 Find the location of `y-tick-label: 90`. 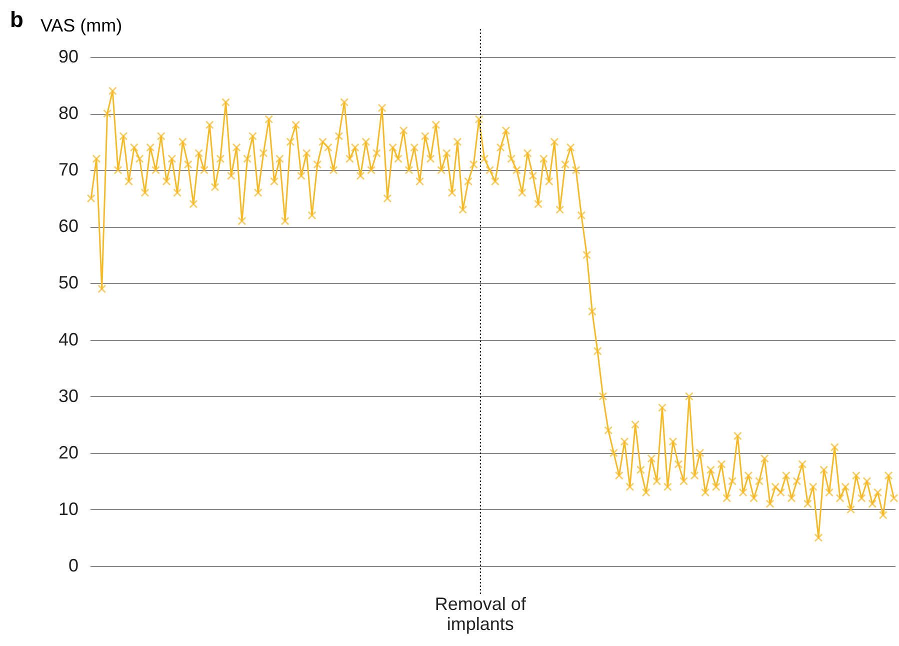

y-tick-label: 90 is located at coordinates (68, 56).